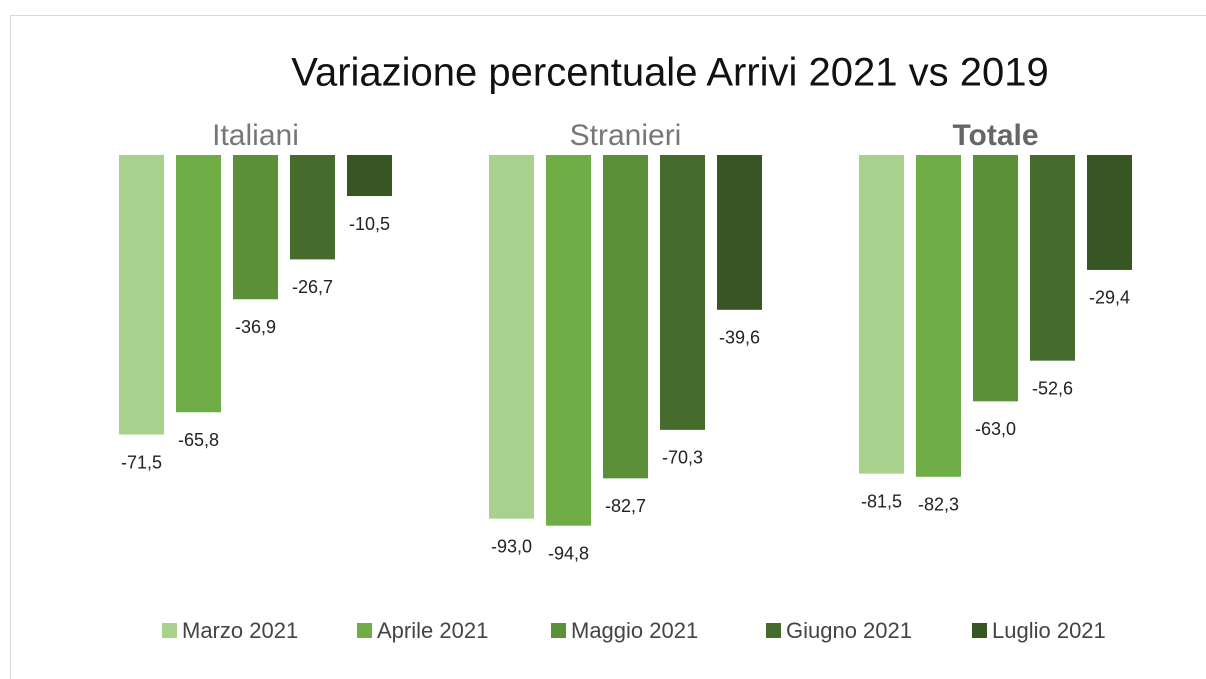 The height and width of the screenshot is (679, 1206). What do you see at coordinates (141, 462) in the screenshot?
I see `data-label: -71,5` at bounding box center [141, 462].